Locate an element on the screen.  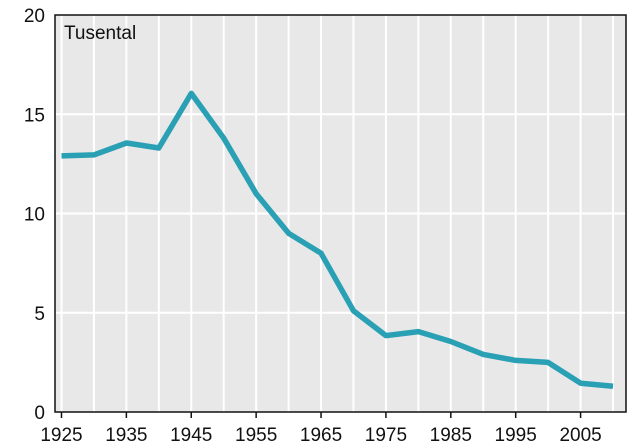
x-tick-label: 1985 is located at coordinates (451, 435).